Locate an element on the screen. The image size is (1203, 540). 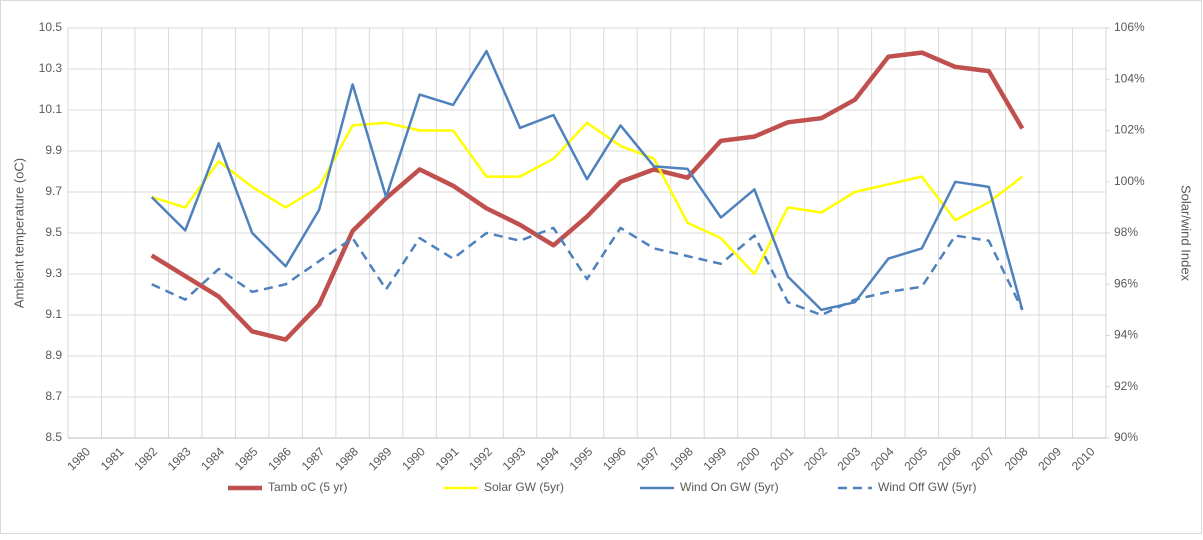
y-tick-label: 9.5 is located at coordinates (53, 232).